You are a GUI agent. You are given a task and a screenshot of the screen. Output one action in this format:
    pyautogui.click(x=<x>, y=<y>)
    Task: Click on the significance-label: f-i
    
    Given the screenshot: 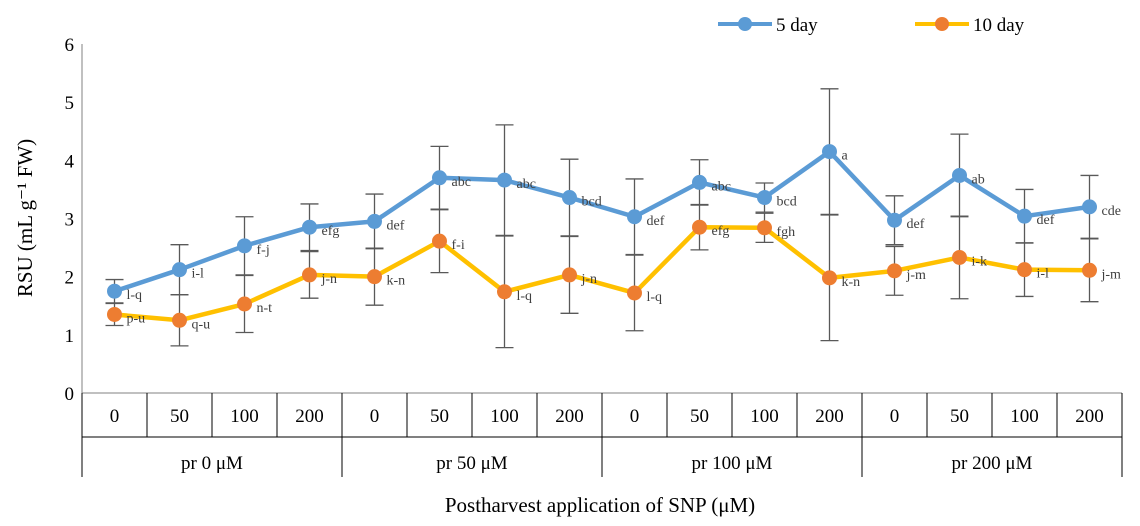 What is the action you would take?
    pyautogui.click(x=458, y=245)
    